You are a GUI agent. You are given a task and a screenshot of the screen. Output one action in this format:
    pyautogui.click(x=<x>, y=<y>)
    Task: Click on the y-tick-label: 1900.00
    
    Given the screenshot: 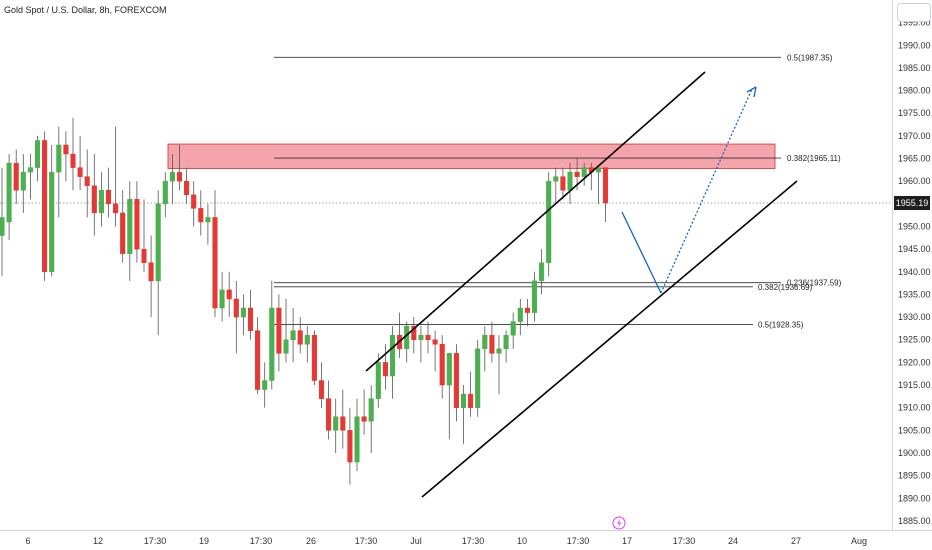 What is the action you would take?
    pyautogui.click(x=914, y=453)
    